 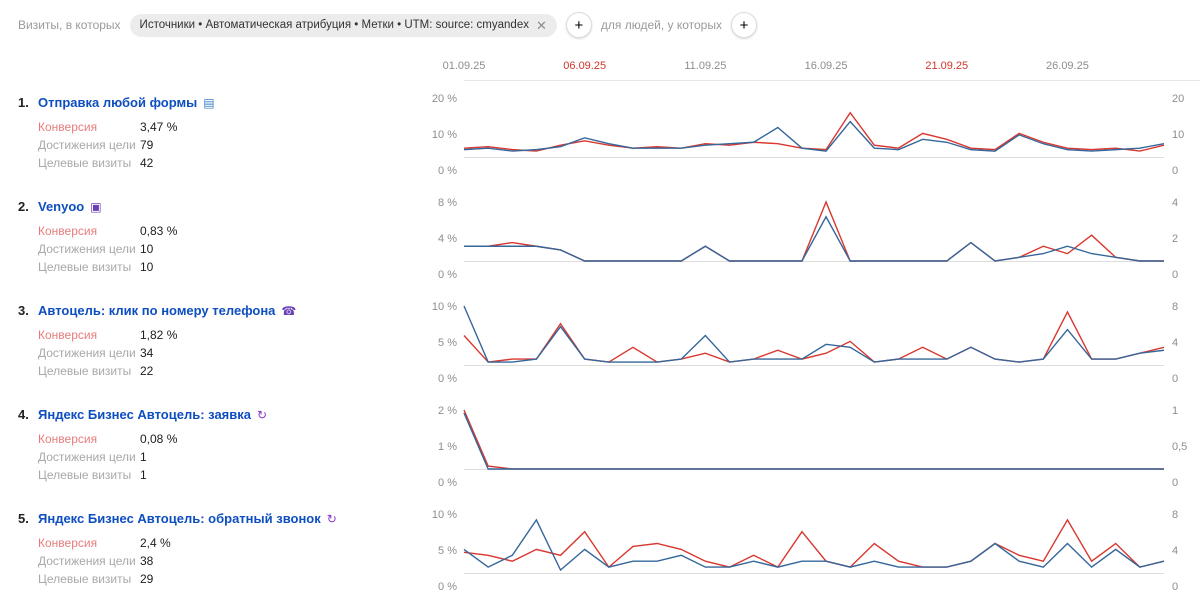 I want to click on goal-title-line: 1. Отправка любой формы ▤, so click(x=219, y=102).